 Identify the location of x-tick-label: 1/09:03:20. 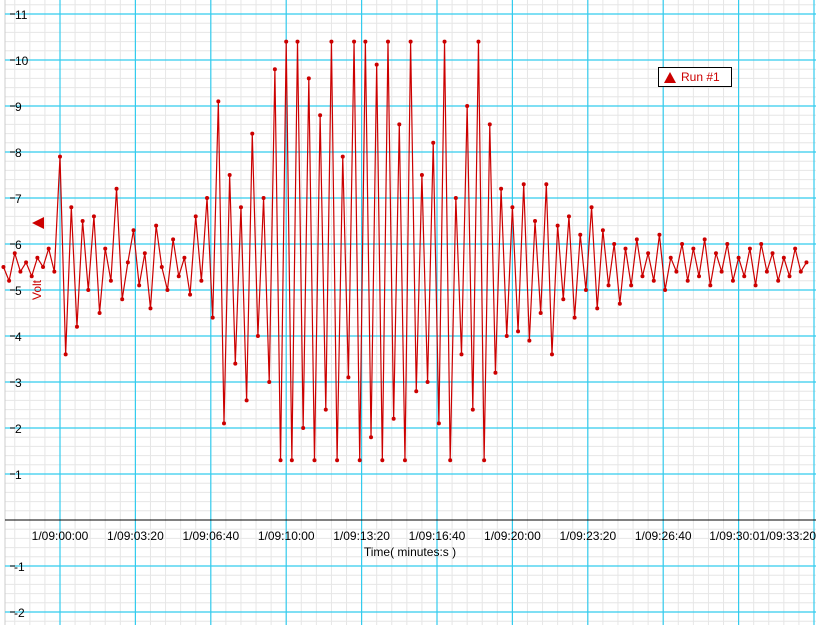
(135, 536).